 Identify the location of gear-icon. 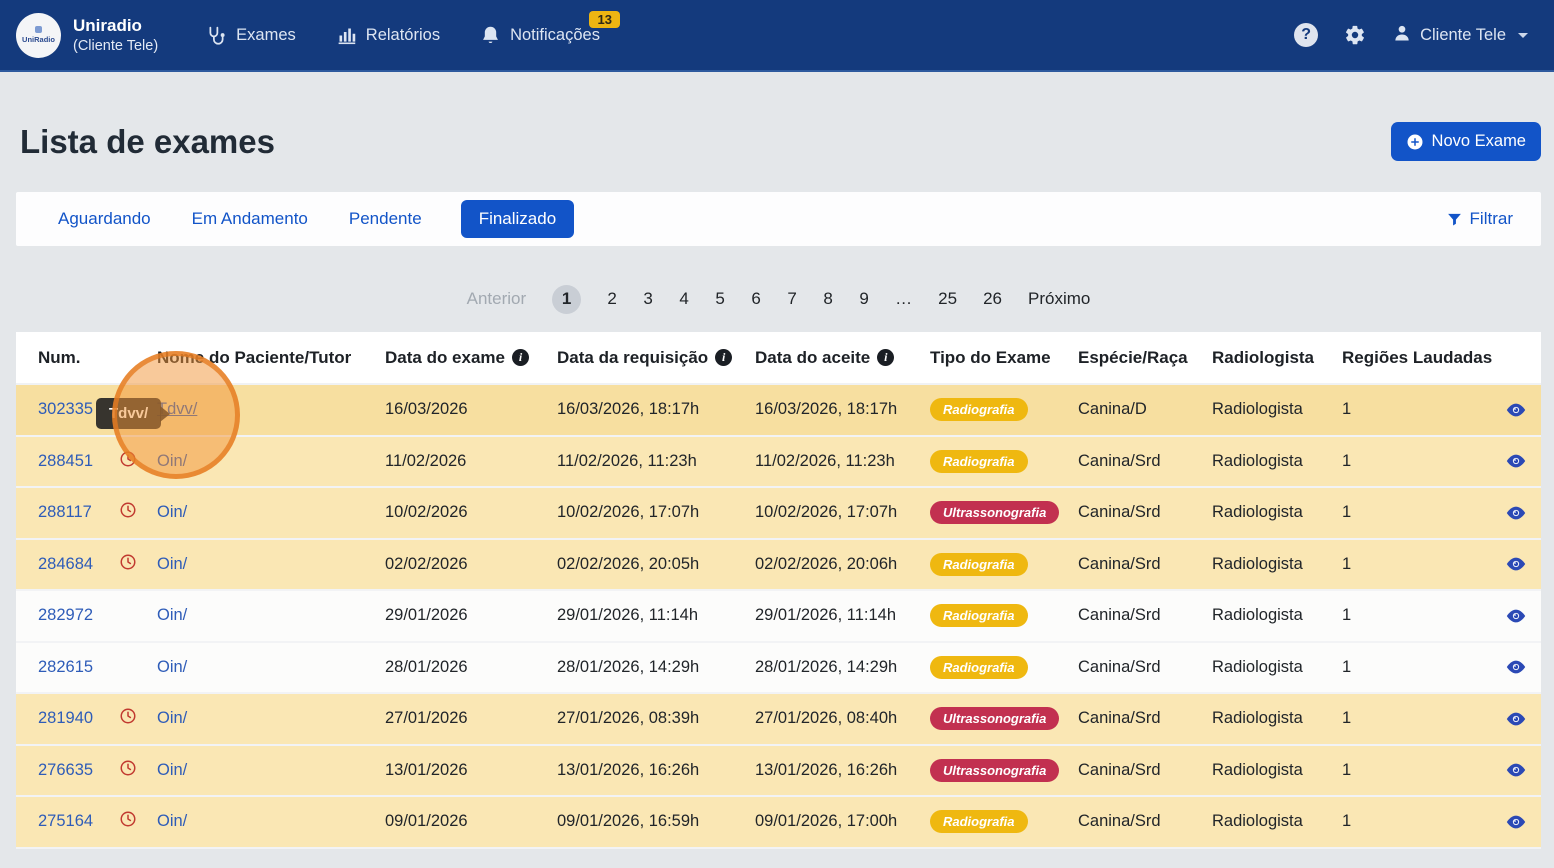
(1355, 35).